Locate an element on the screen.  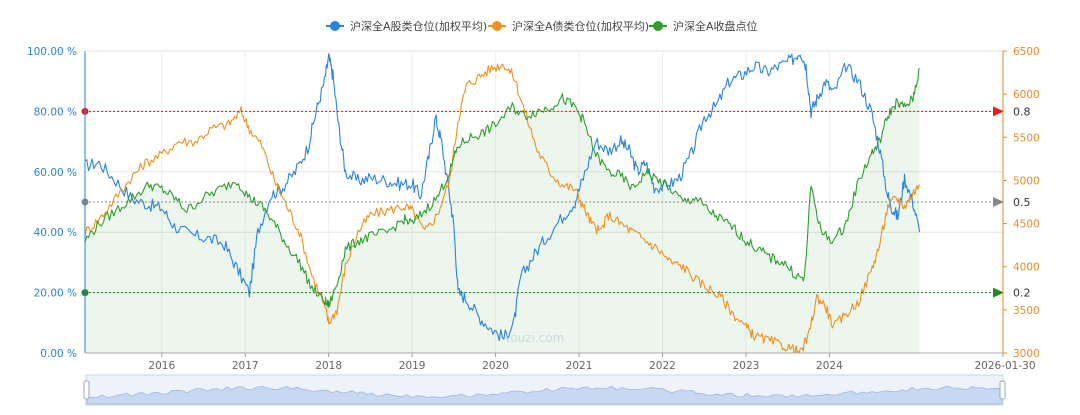
x-tick-label: 2018 is located at coordinates (328, 366).